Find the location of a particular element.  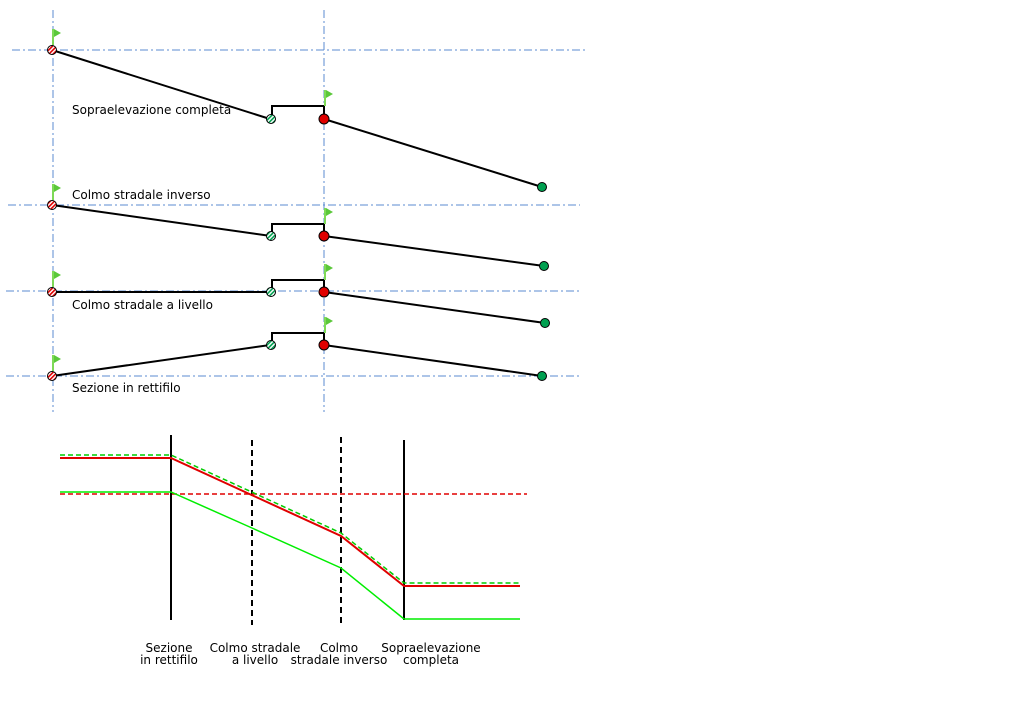

profile-sopraelevazione: Sopraelevazione completa is located at coordinates (297, 110).